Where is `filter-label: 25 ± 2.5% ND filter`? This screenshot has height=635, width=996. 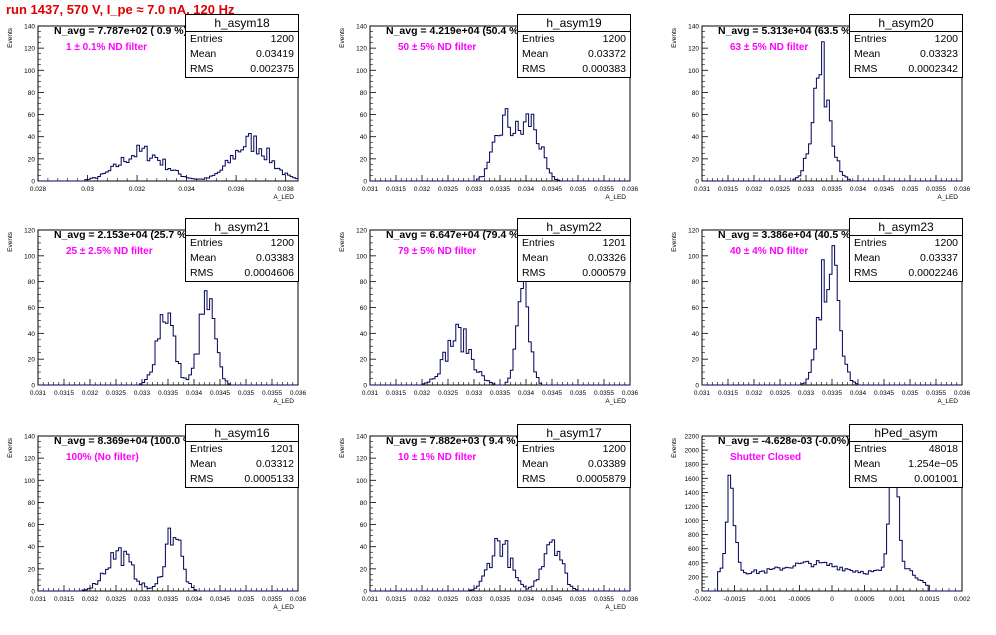 filter-label: 25 ± 2.5% ND filter is located at coordinates (109, 251).